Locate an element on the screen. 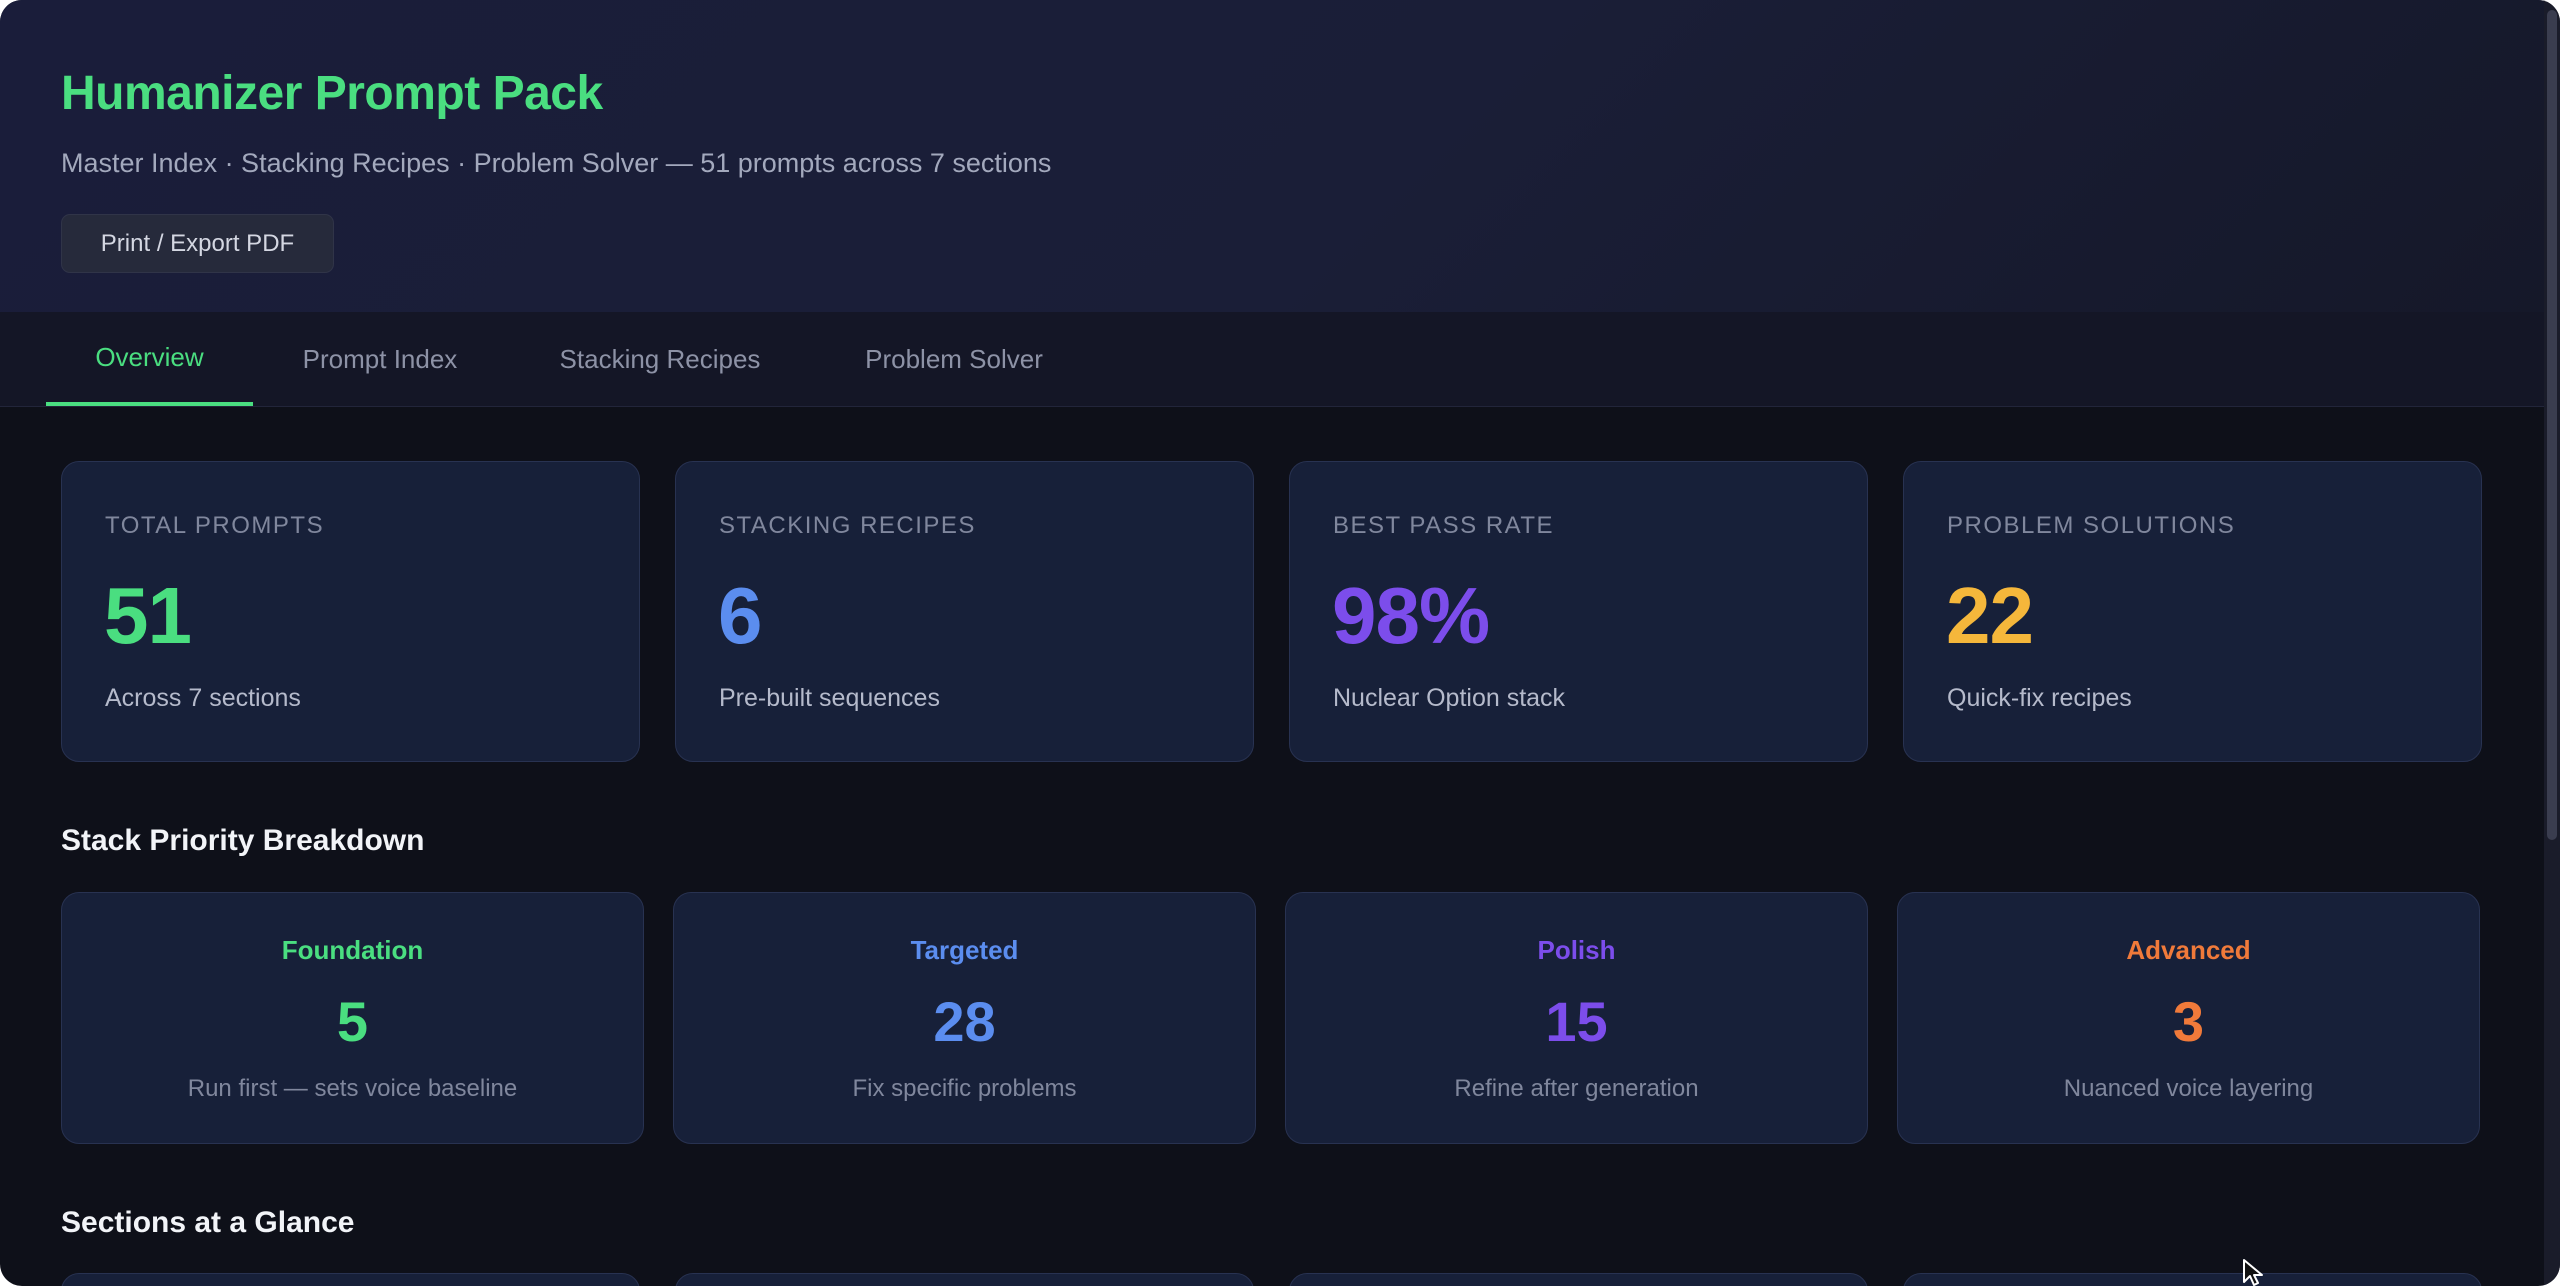 Image resolution: width=2560 pixels, height=1286 pixels. priority-count: 28 is located at coordinates (964, 1021).